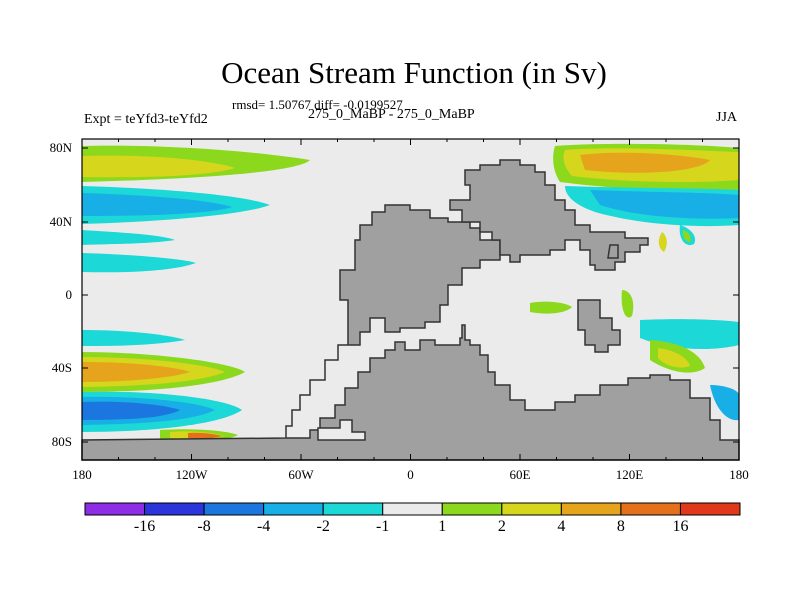  Describe the element at coordinates (301, 474) in the screenshot. I see `lon-tick-label: 60W` at that location.